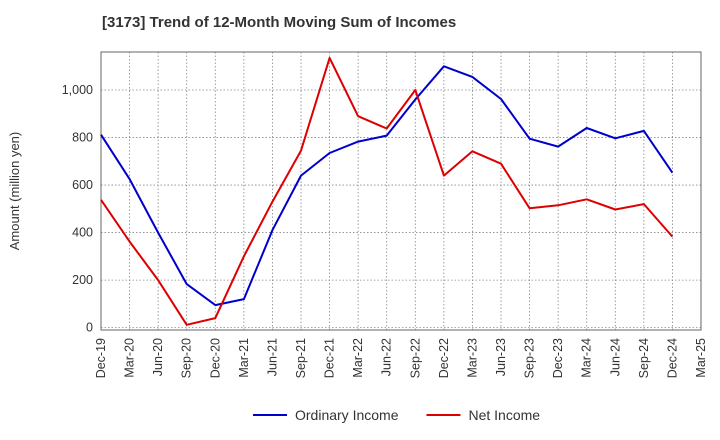 The image size is (720, 440). I want to click on x-tick-label: Mar-24, so click(587, 358).